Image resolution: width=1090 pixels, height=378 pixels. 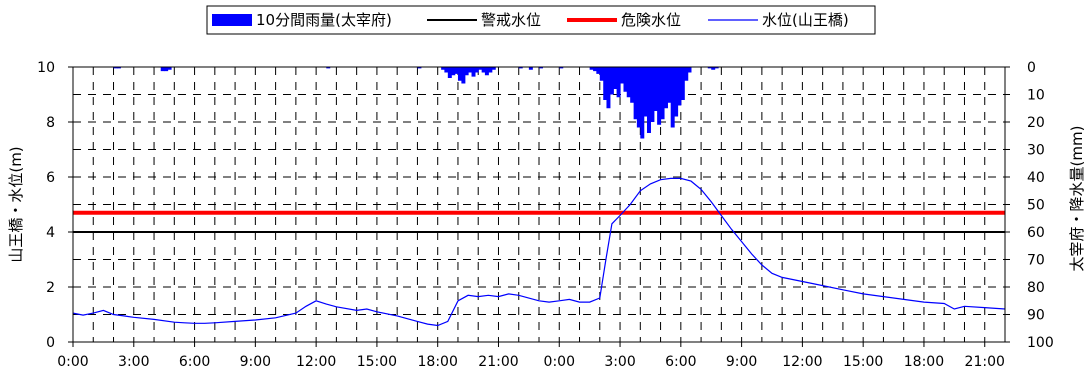 What do you see at coordinates (1040, 343) in the screenshot?
I see `y-right-tick-label: 100` at bounding box center [1040, 343].